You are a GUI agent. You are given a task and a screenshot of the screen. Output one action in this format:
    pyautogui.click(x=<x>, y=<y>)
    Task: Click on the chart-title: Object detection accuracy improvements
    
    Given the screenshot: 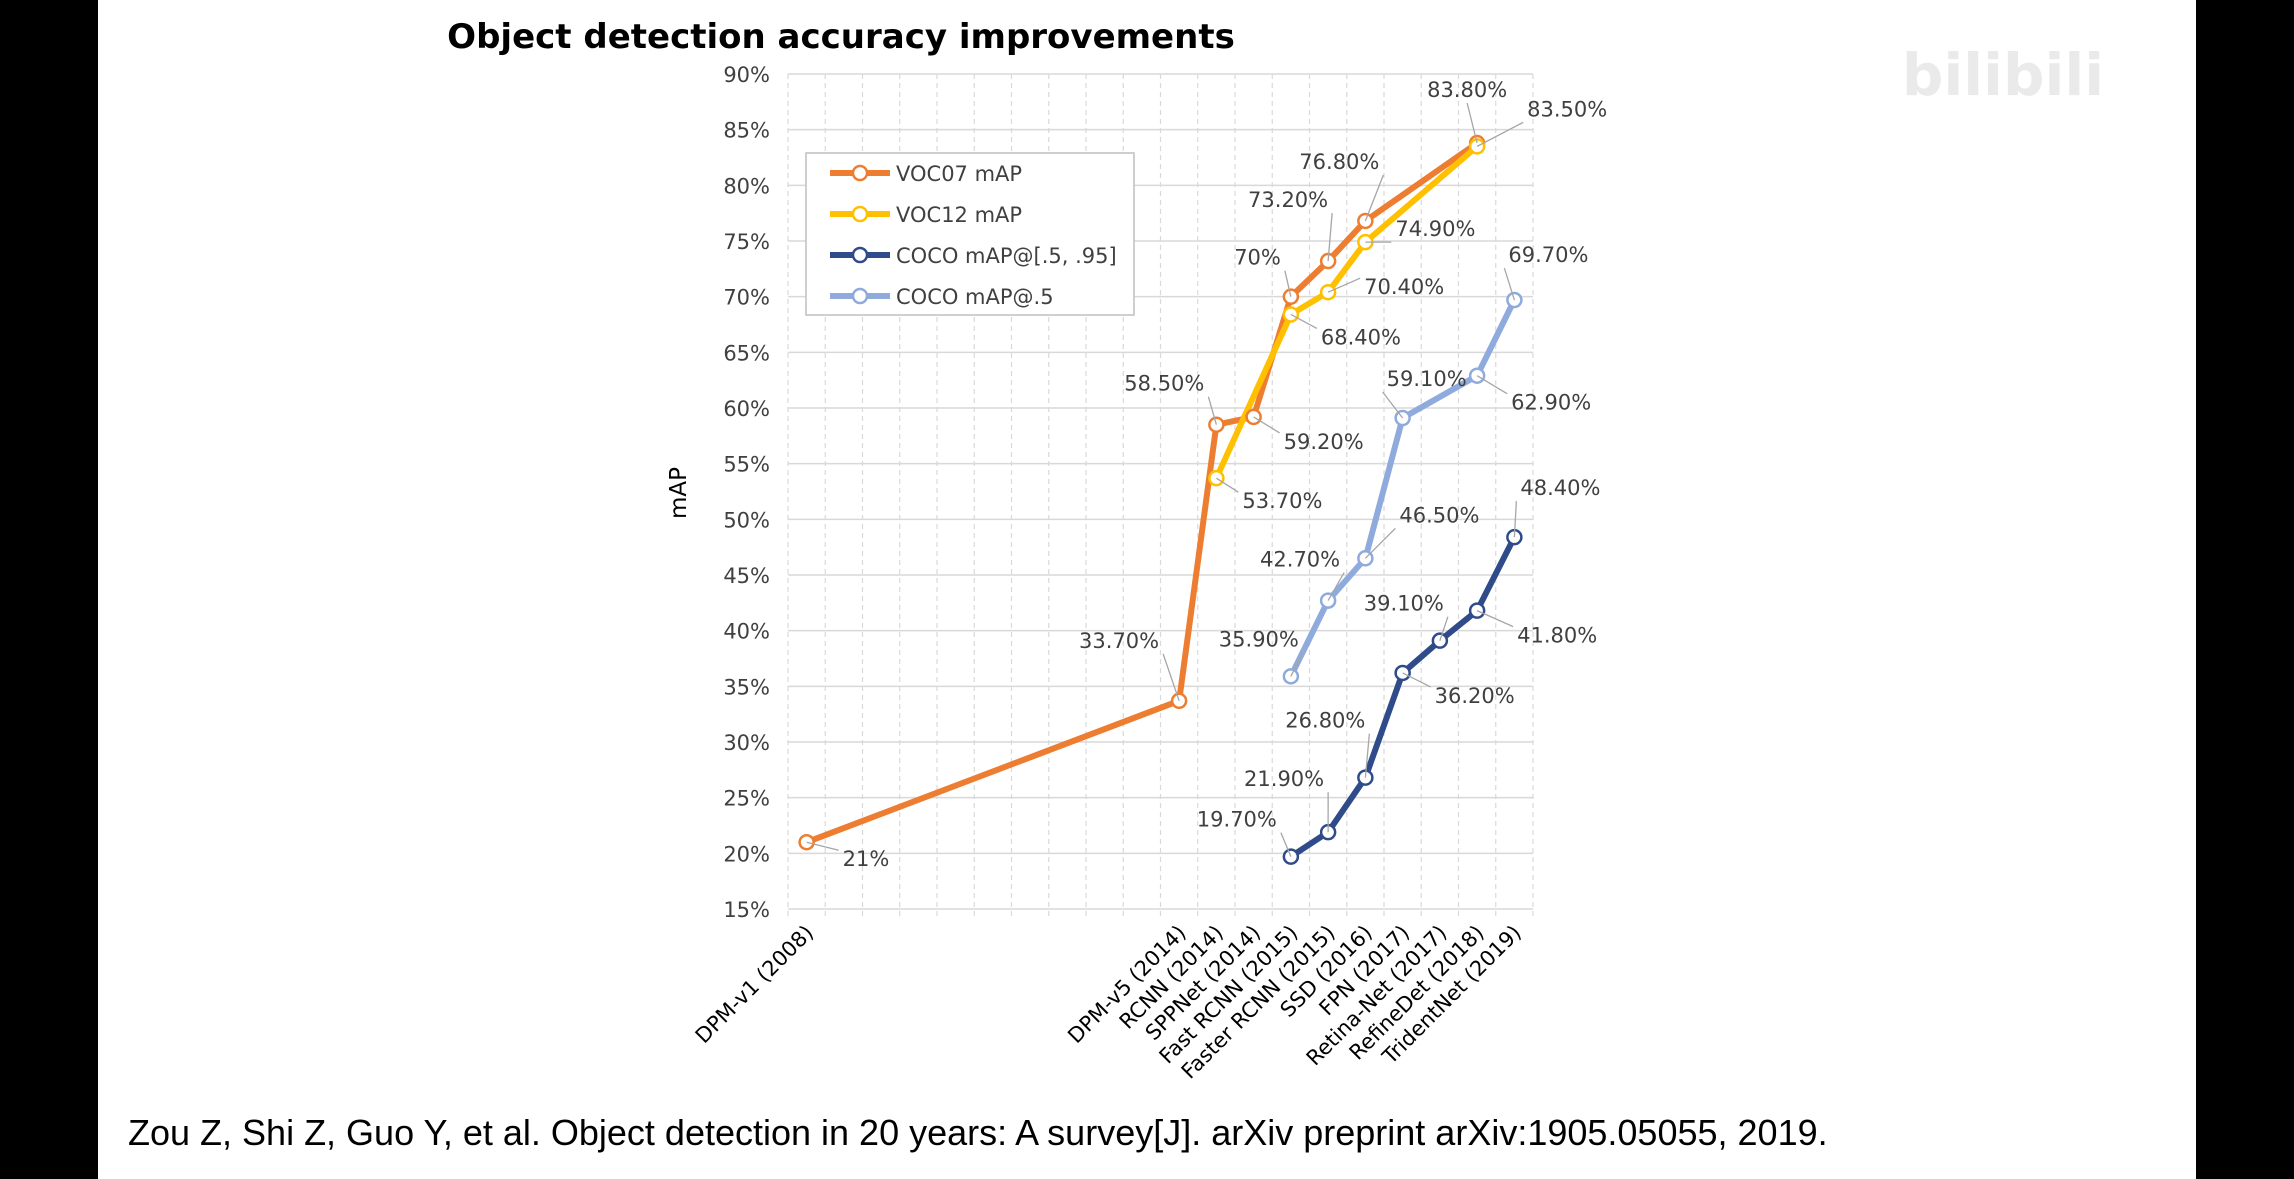 What is the action you would take?
    pyautogui.click(x=841, y=37)
    